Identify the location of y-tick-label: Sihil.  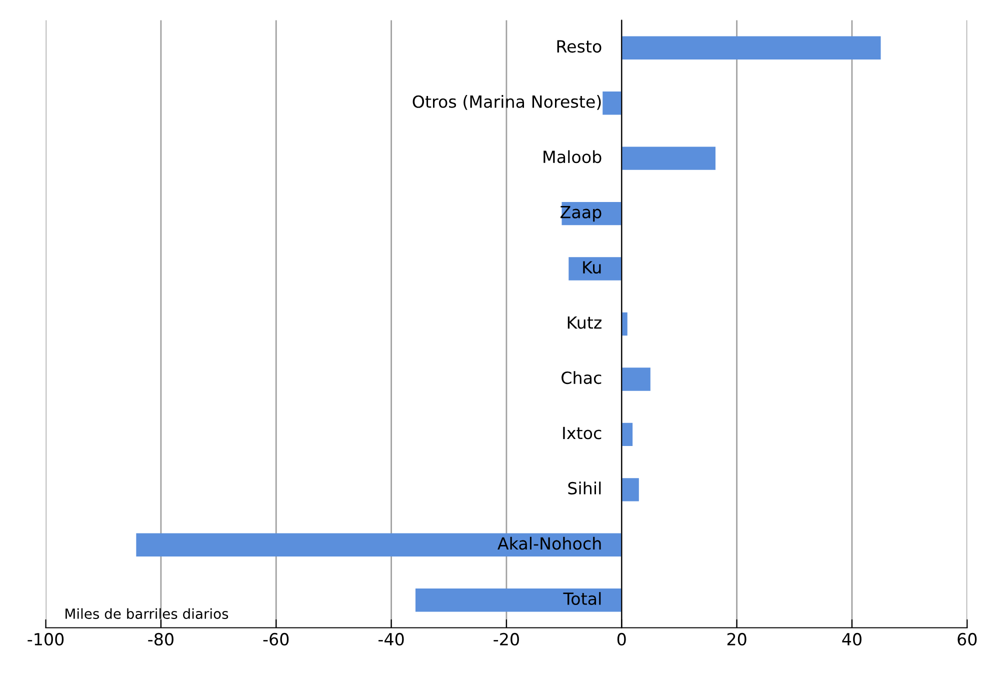
(584, 488).